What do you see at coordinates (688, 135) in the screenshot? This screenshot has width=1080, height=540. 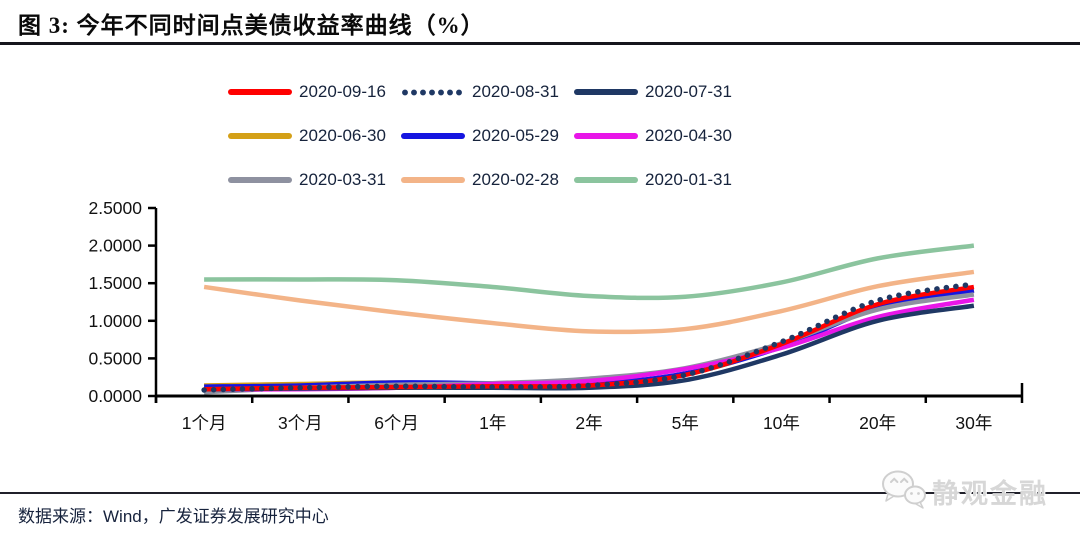 I see `legend-label: 2020-04-30` at bounding box center [688, 135].